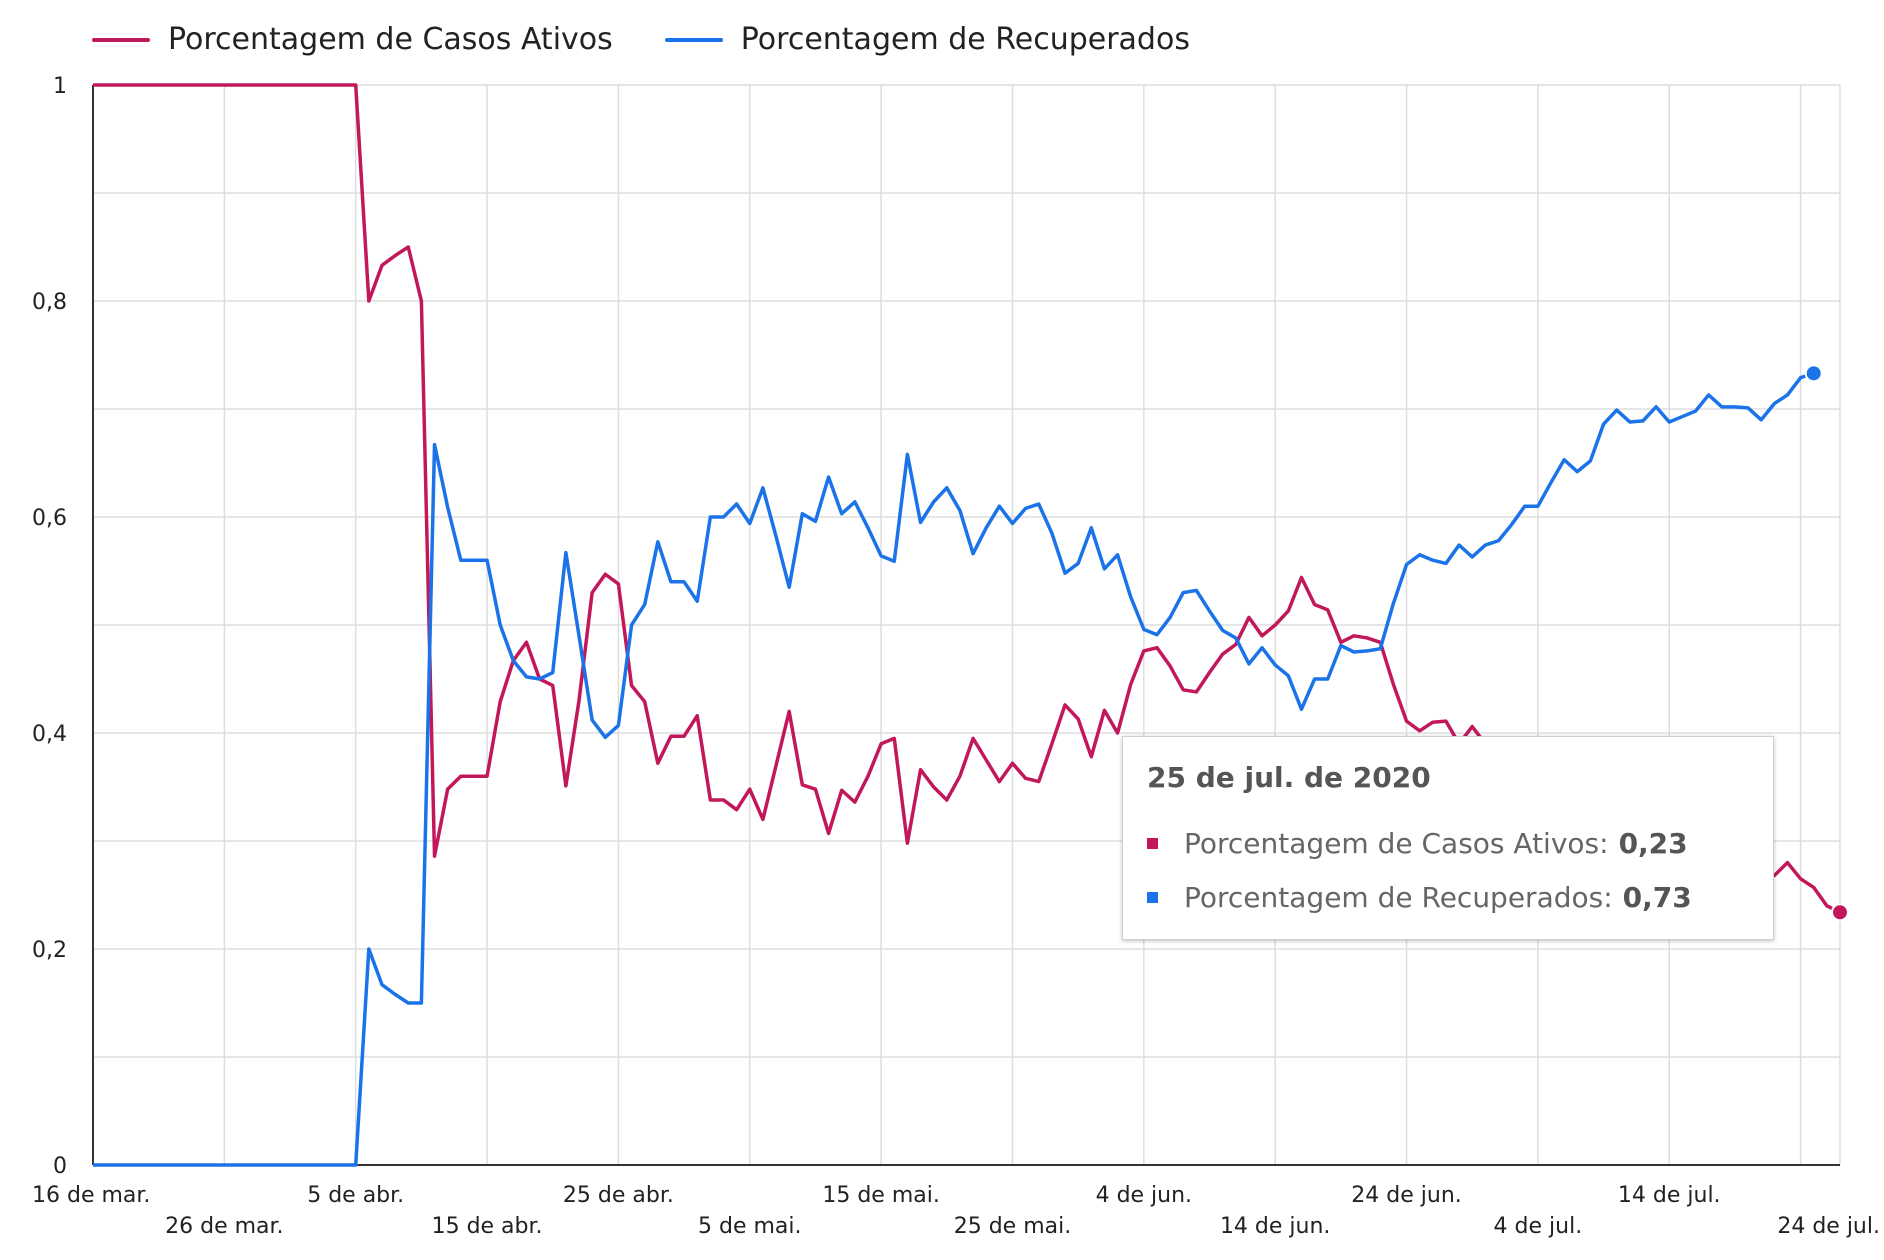 The height and width of the screenshot is (1260, 1884). What do you see at coordinates (1289, 777) in the screenshot?
I see `tooltip-title: 25 de jul. de 2020` at bounding box center [1289, 777].